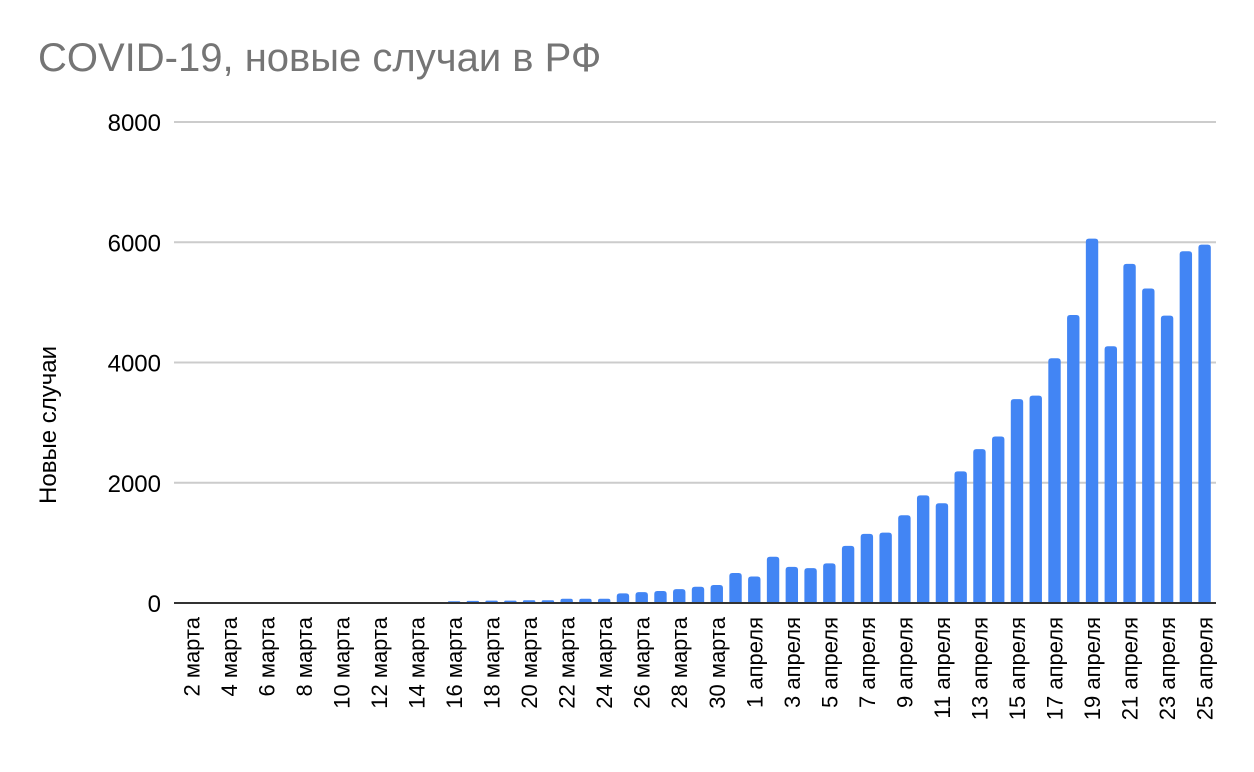 The width and height of the screenshot is (1254, 772). Describe the element at coordinates (417, 662) in the screenshot. I see `x-tick-label: 14 марта` at that location.